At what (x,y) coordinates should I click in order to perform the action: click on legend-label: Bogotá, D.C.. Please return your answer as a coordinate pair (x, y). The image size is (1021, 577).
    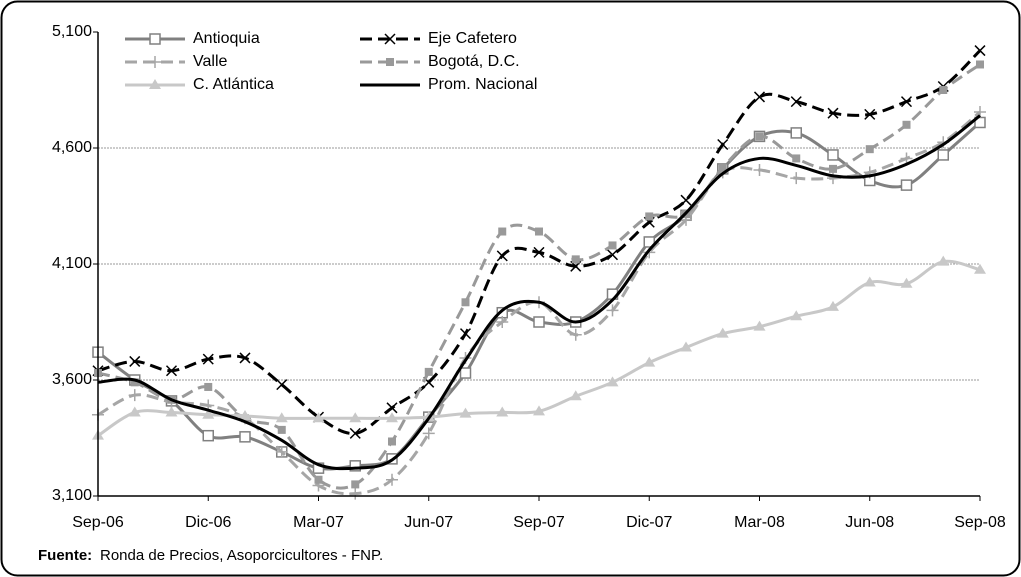
    Looking at the image, I should click on (474, 61).